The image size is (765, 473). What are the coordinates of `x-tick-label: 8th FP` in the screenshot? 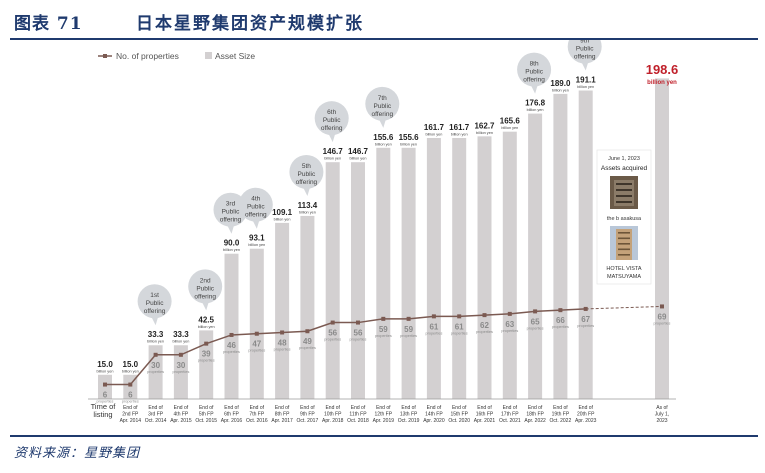 It's located at (282, 415).